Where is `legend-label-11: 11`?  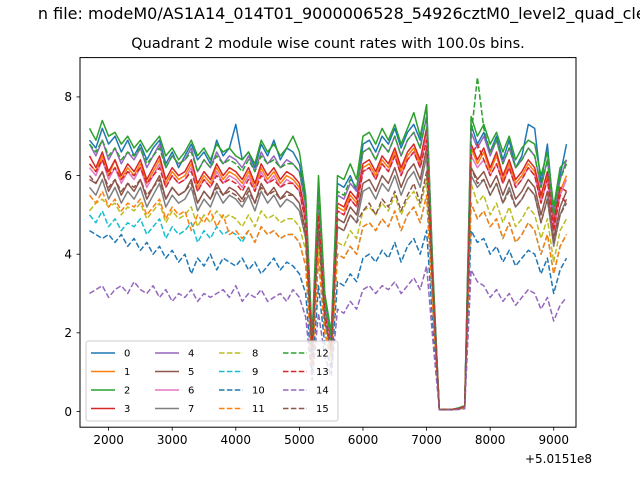 legend-label-11: 11 is located at coordinates (258, 409).